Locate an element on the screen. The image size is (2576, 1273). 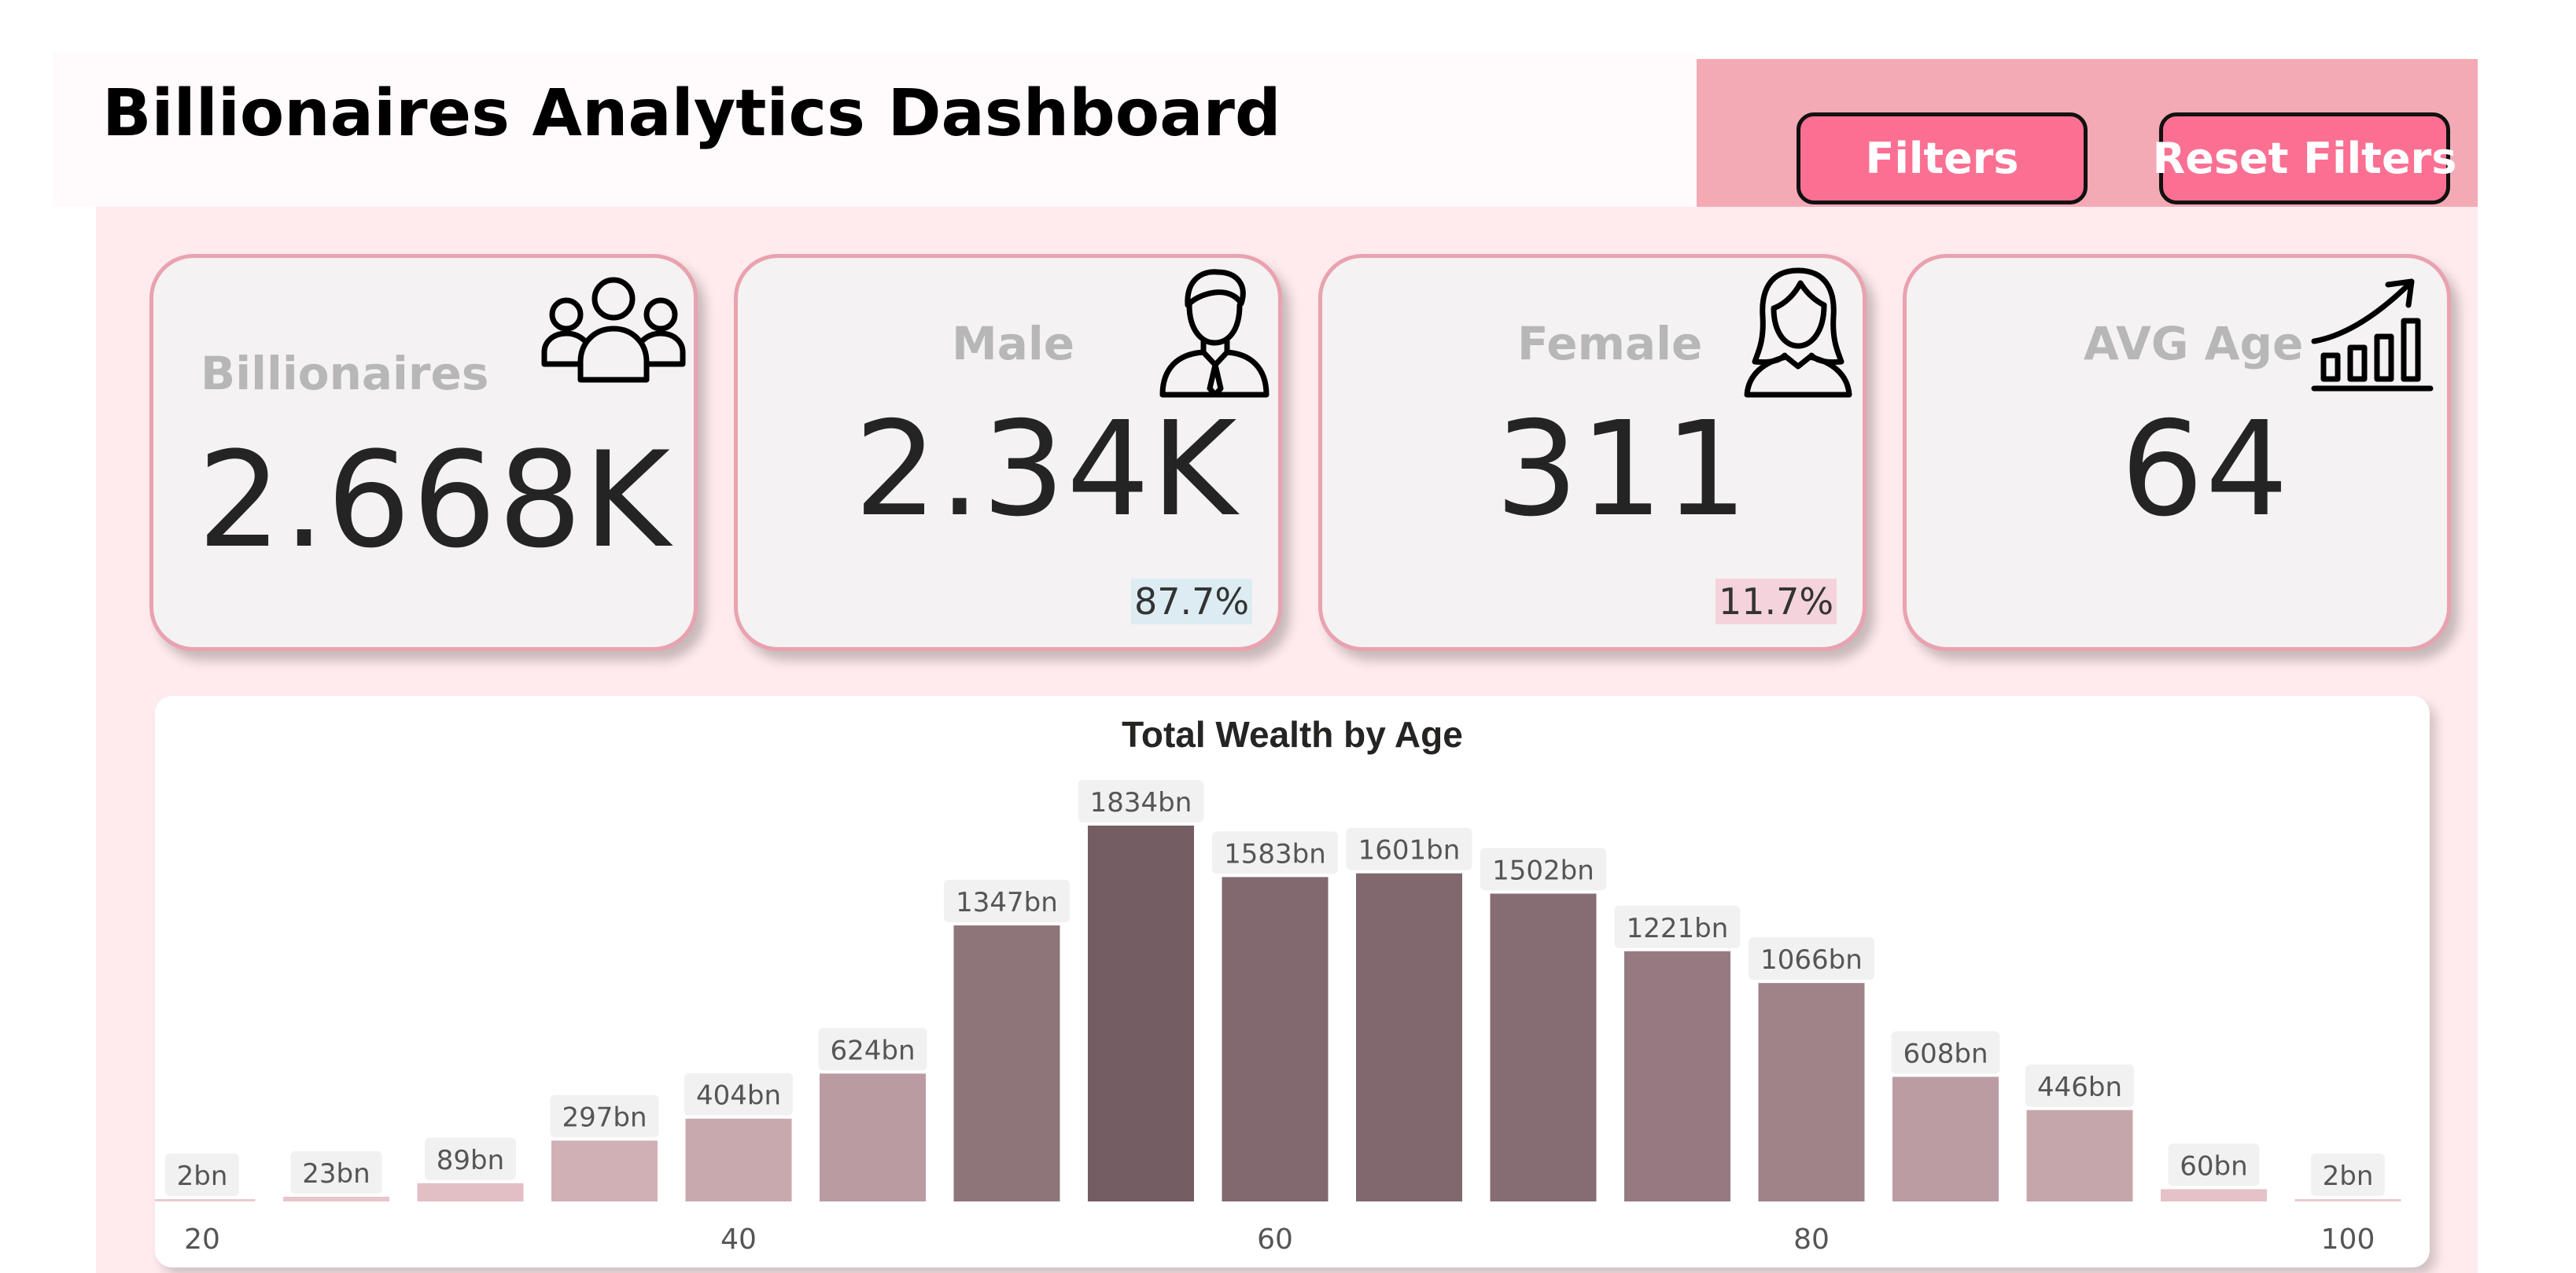
billionaires-label: Billionaires is located at coordinates (345, 373).